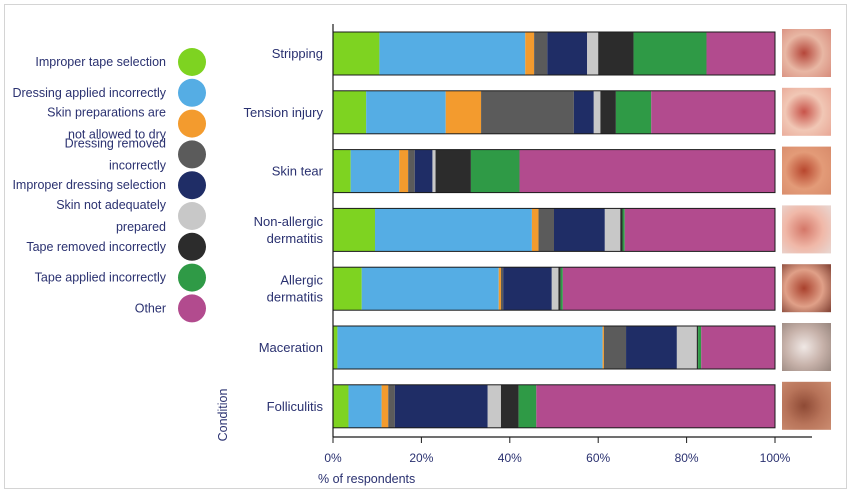  Describe the element at coordinates (192, 154) in the screenshot. I see `legend-swatch-dressing-removed-incorrectly` at that location.